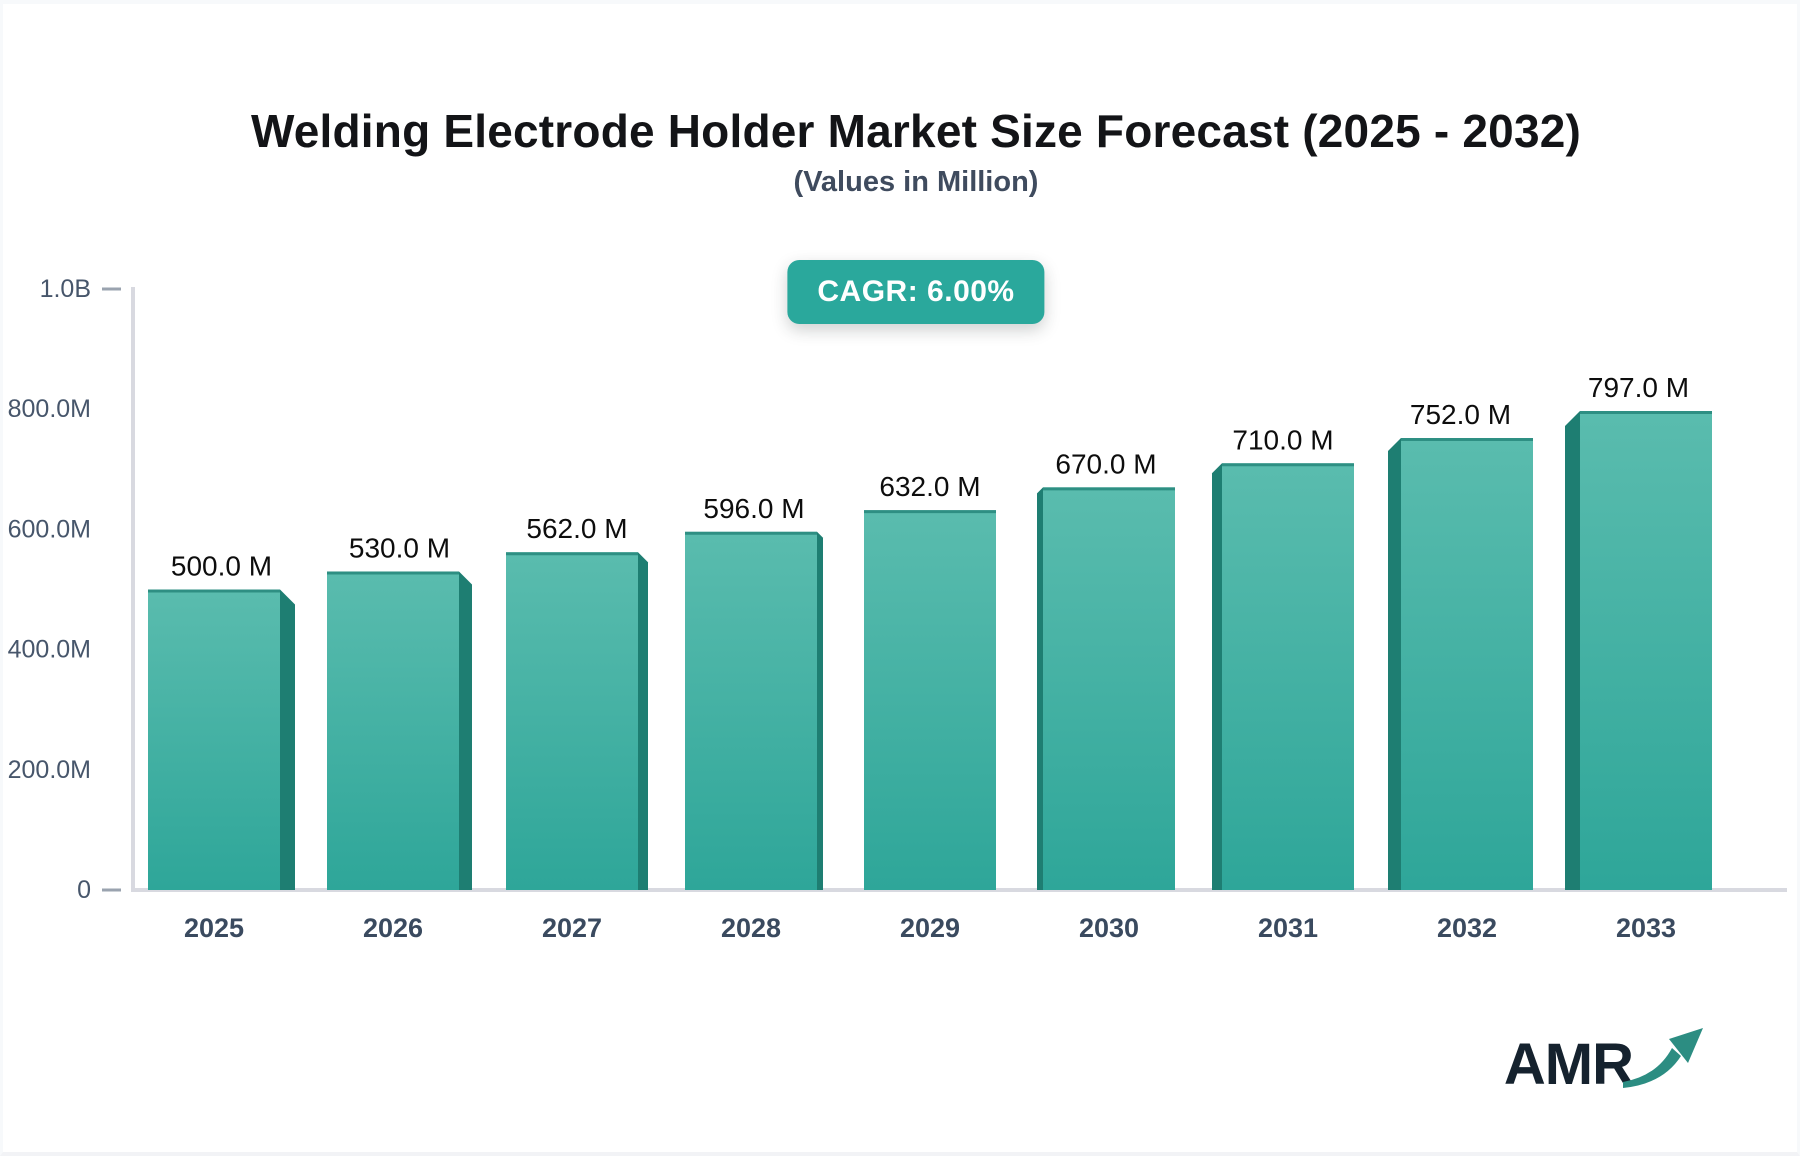 The width and height of the screenshot is (1800, 1156). I want to click on bar-2027, so click(572, 721).